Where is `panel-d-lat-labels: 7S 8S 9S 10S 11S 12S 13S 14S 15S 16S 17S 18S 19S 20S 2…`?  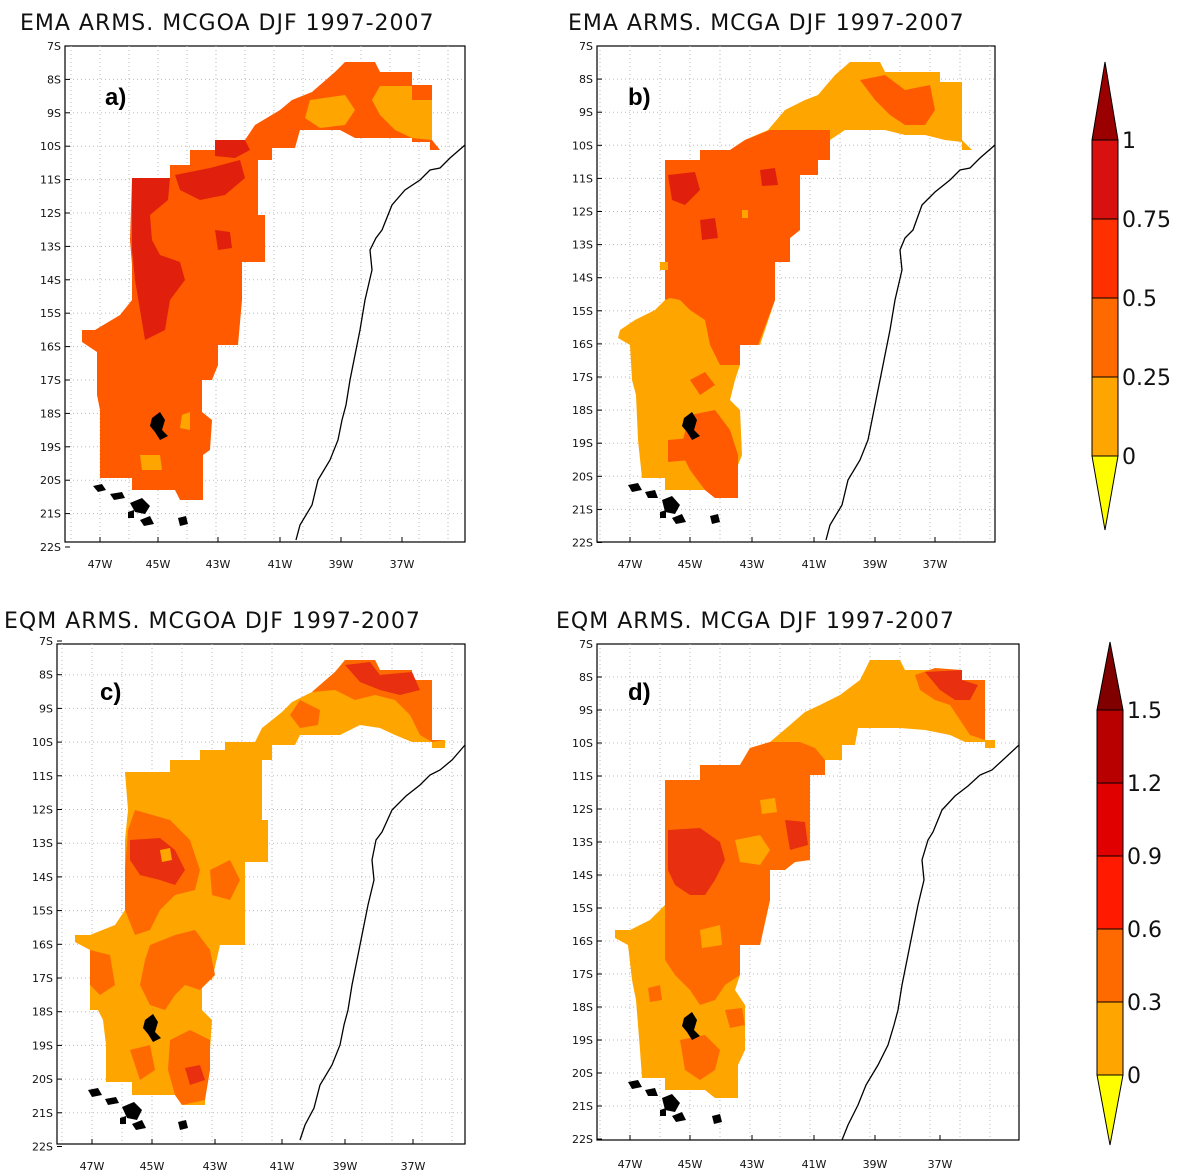
panel-d-lat-labels: 7S 8S 9S 10S 11S 12S 13S 14S 15S 16S 17S 18S 19S 20S 2… is located at coordinates (587, 892).